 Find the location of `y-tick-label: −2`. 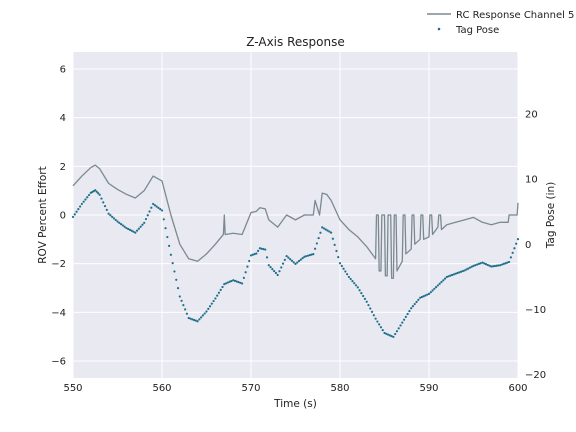

y-tick-label: −2 is located at coordinates (58, 264).